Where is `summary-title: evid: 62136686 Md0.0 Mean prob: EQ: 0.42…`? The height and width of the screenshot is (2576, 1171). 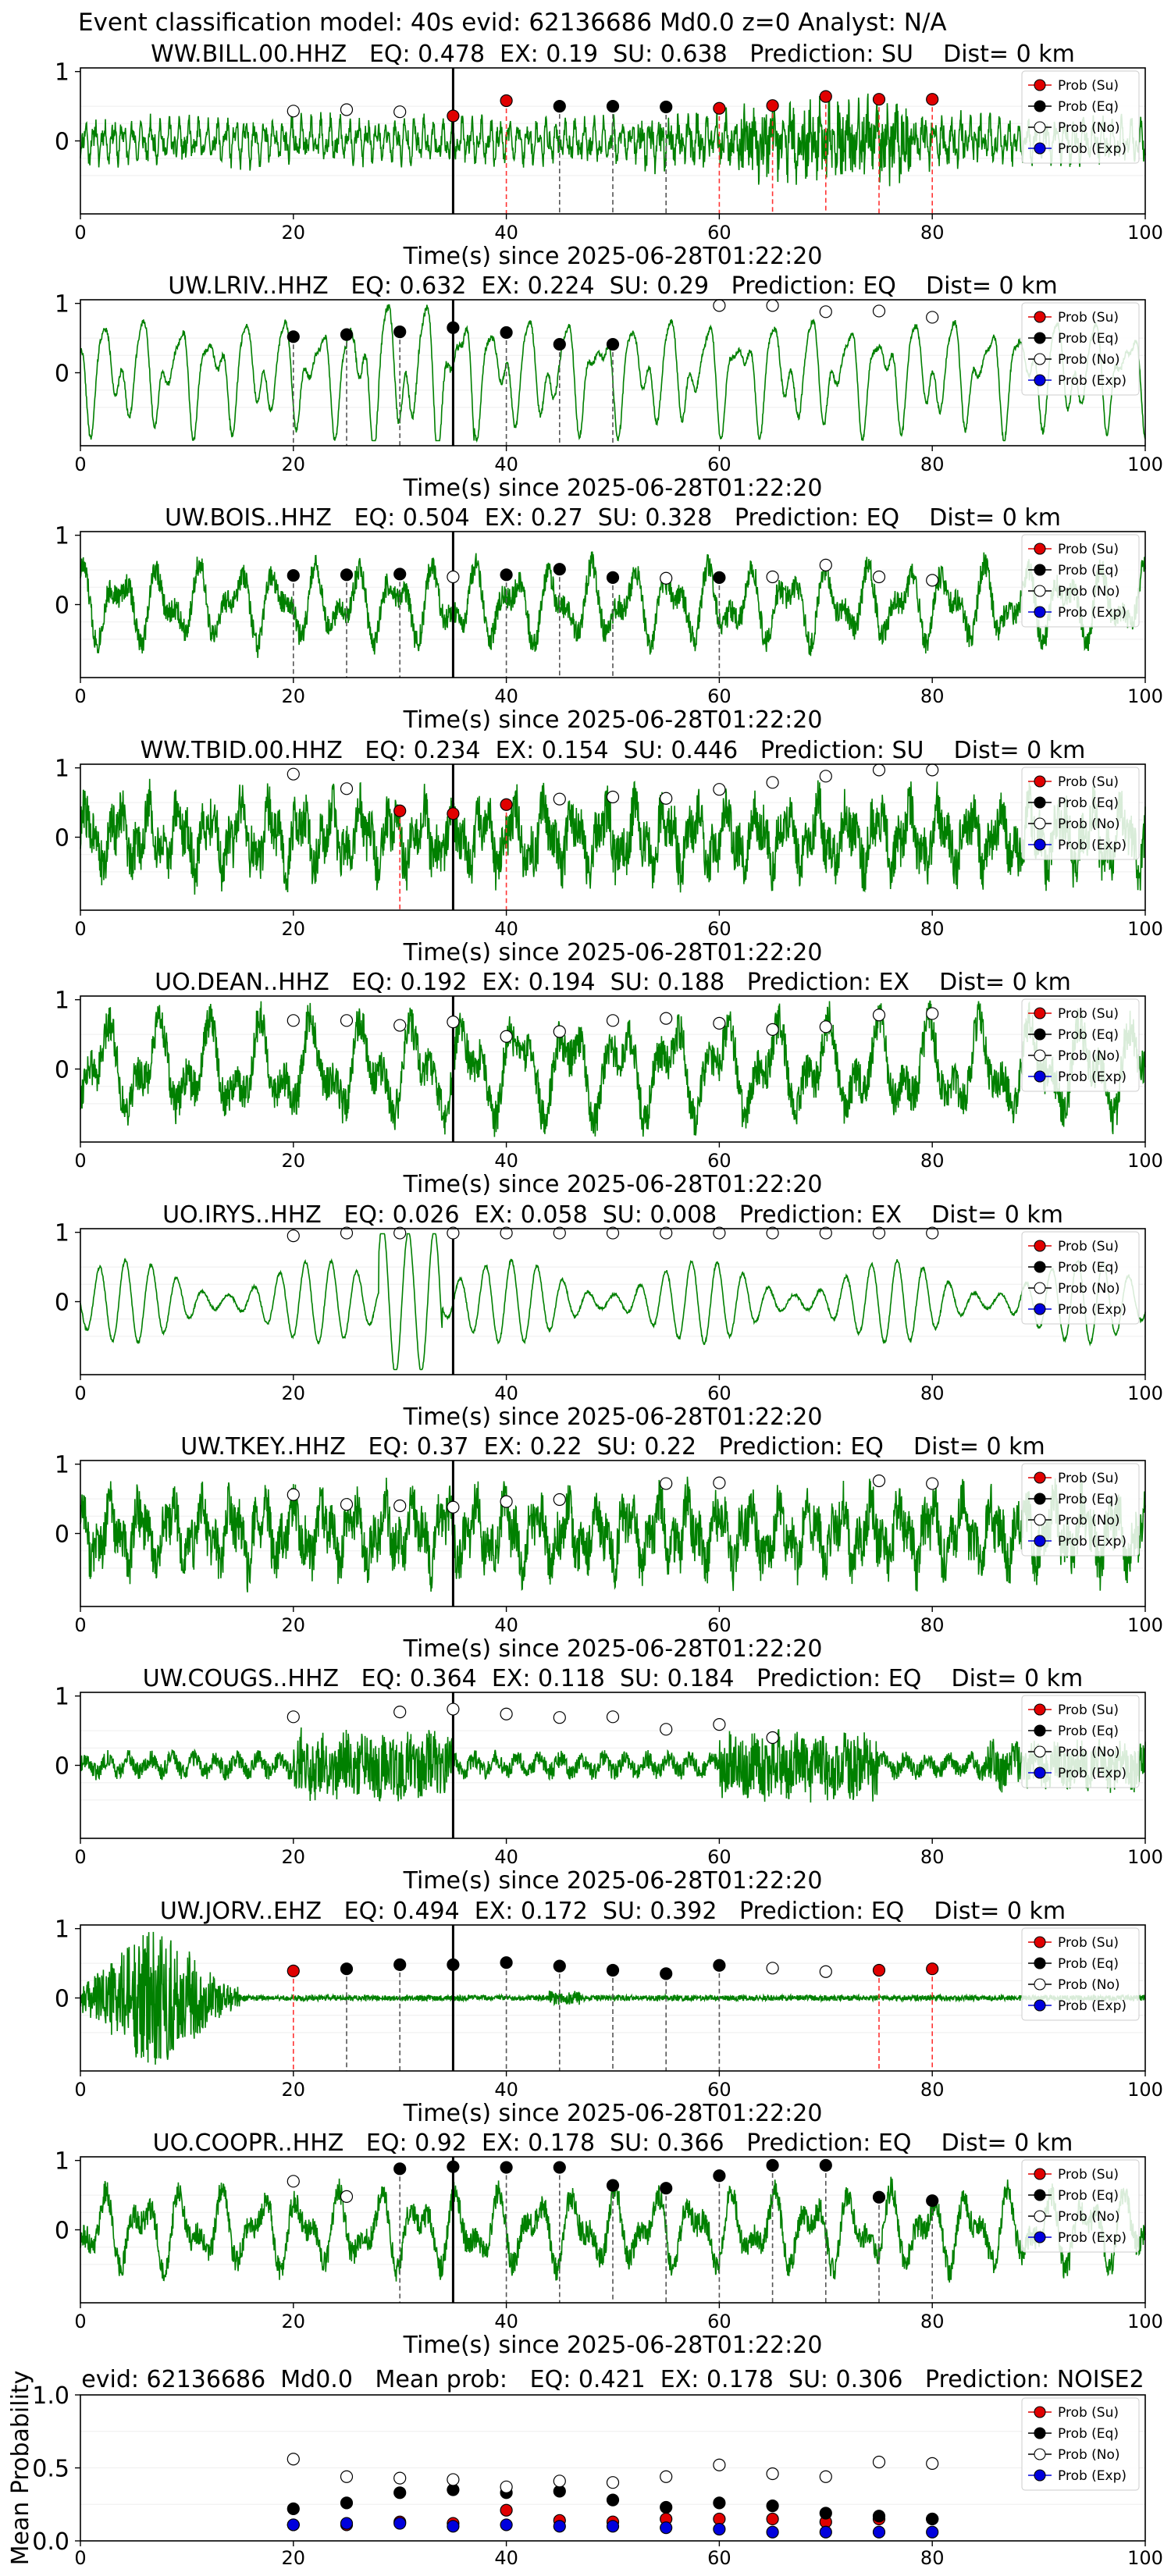
summary-title: evid: 62136686 Md0.0 Mean prob: EQ: 0.42… is located at coordinates (612, 2379).